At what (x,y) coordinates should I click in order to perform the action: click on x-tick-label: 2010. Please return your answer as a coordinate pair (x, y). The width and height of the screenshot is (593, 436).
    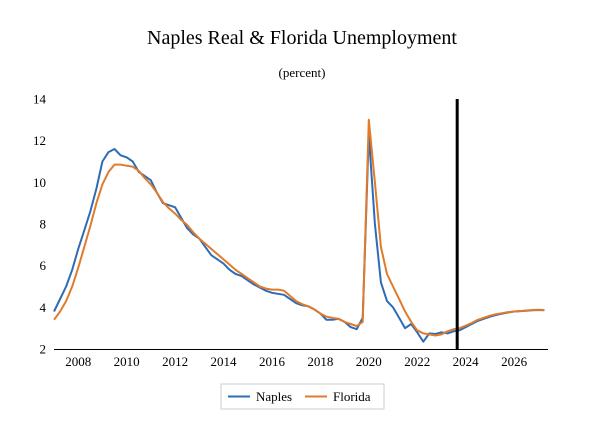
    Looking at the image, I should click on (127, 361).